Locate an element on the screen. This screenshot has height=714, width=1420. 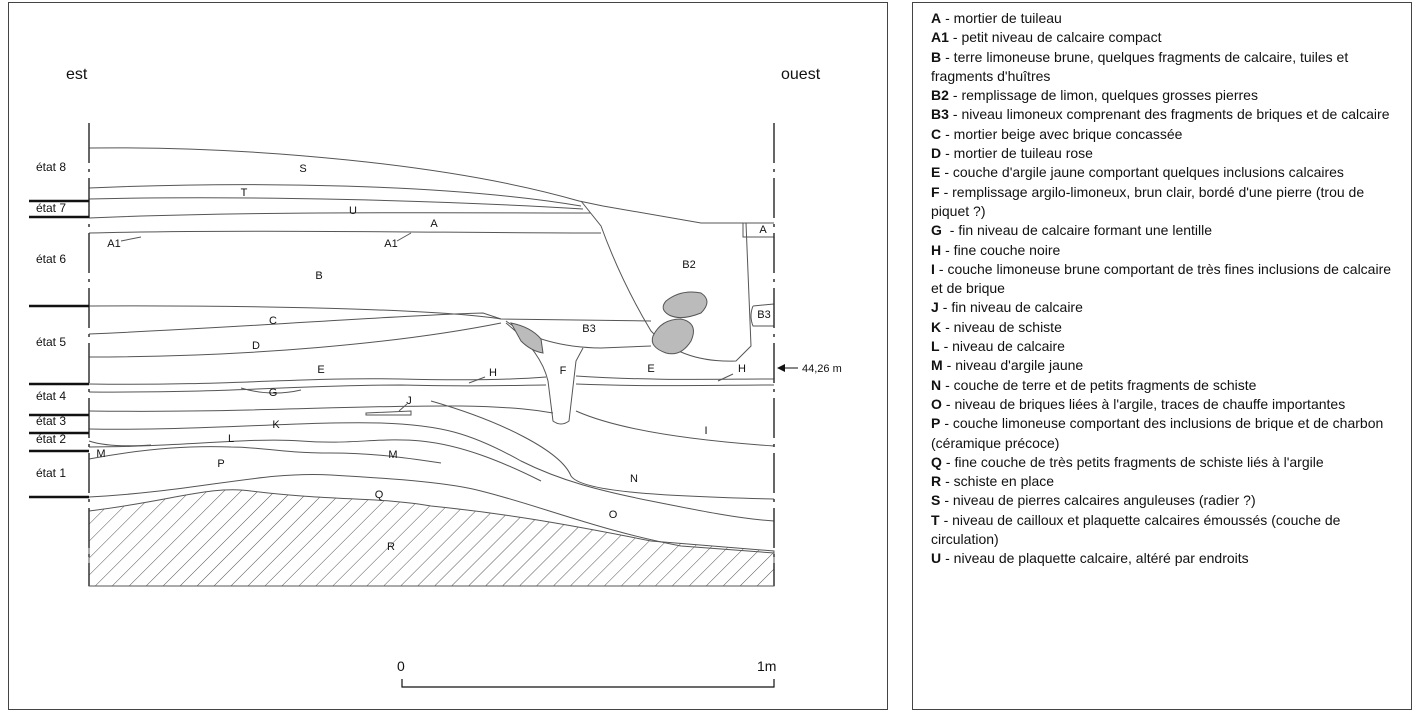
legend-entry: D- mortier de tuileau rose is located at coordinates (1166, 153).